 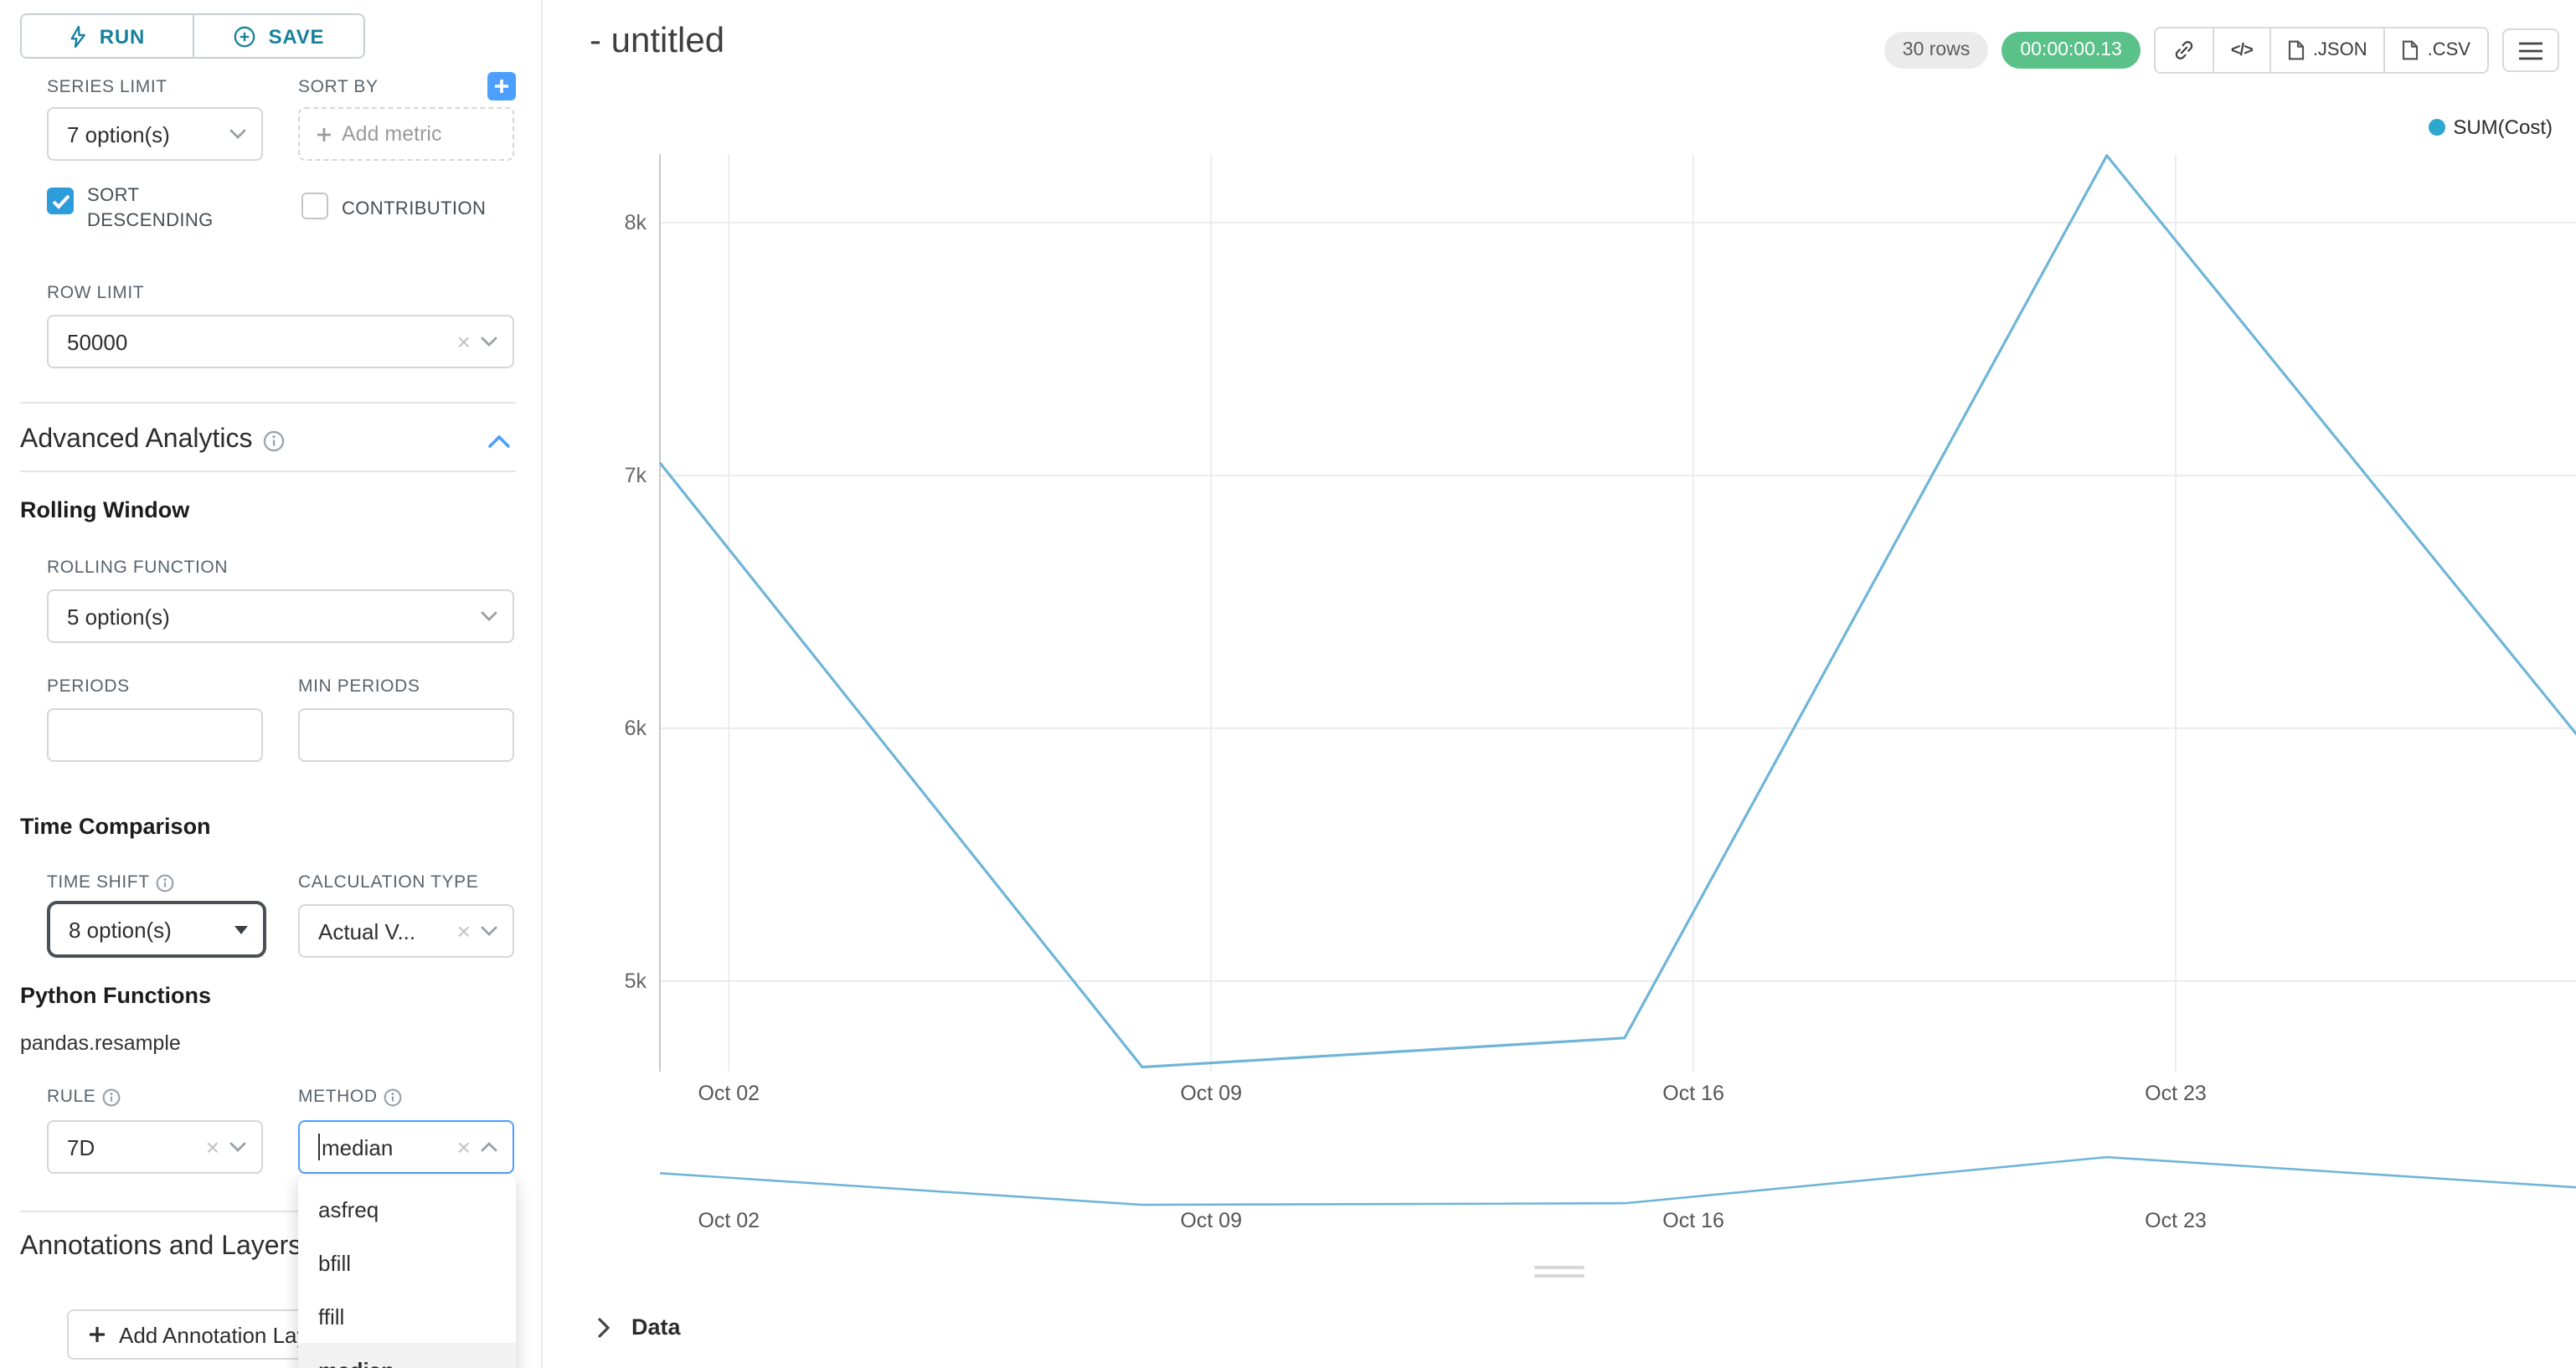 I want to click on code-icon: </>, so click(x=2242, y=50).